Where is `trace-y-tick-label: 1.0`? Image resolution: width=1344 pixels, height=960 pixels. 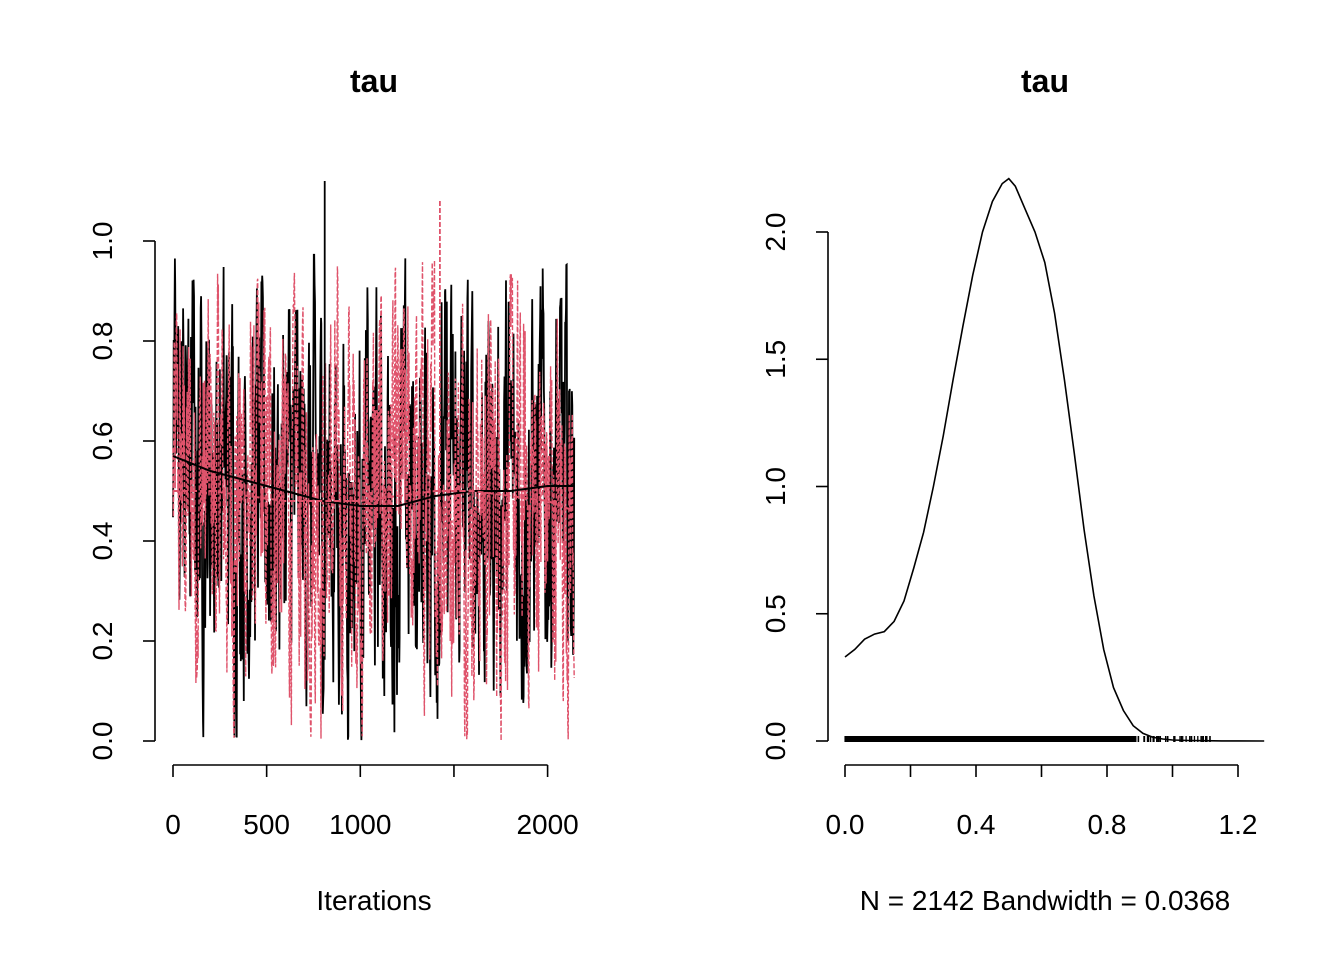 trace-y-tick-label: 1.0 is located at coordinates (102, 241).